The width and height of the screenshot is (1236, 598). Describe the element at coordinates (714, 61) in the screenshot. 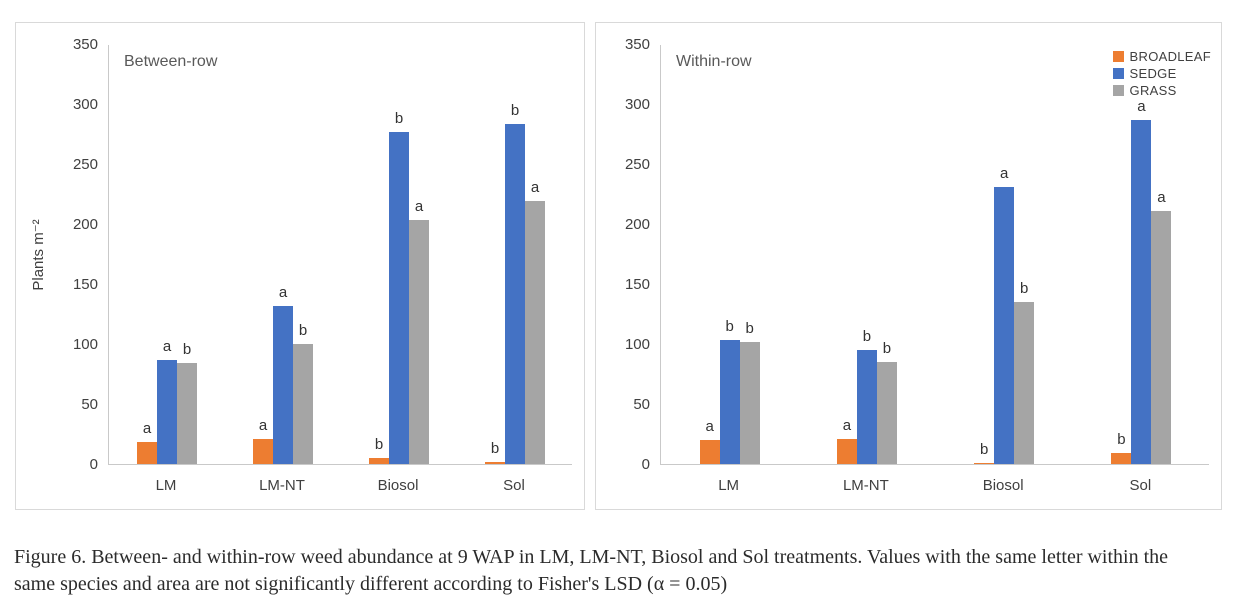

I see `chart-title: Within-row` at that location.